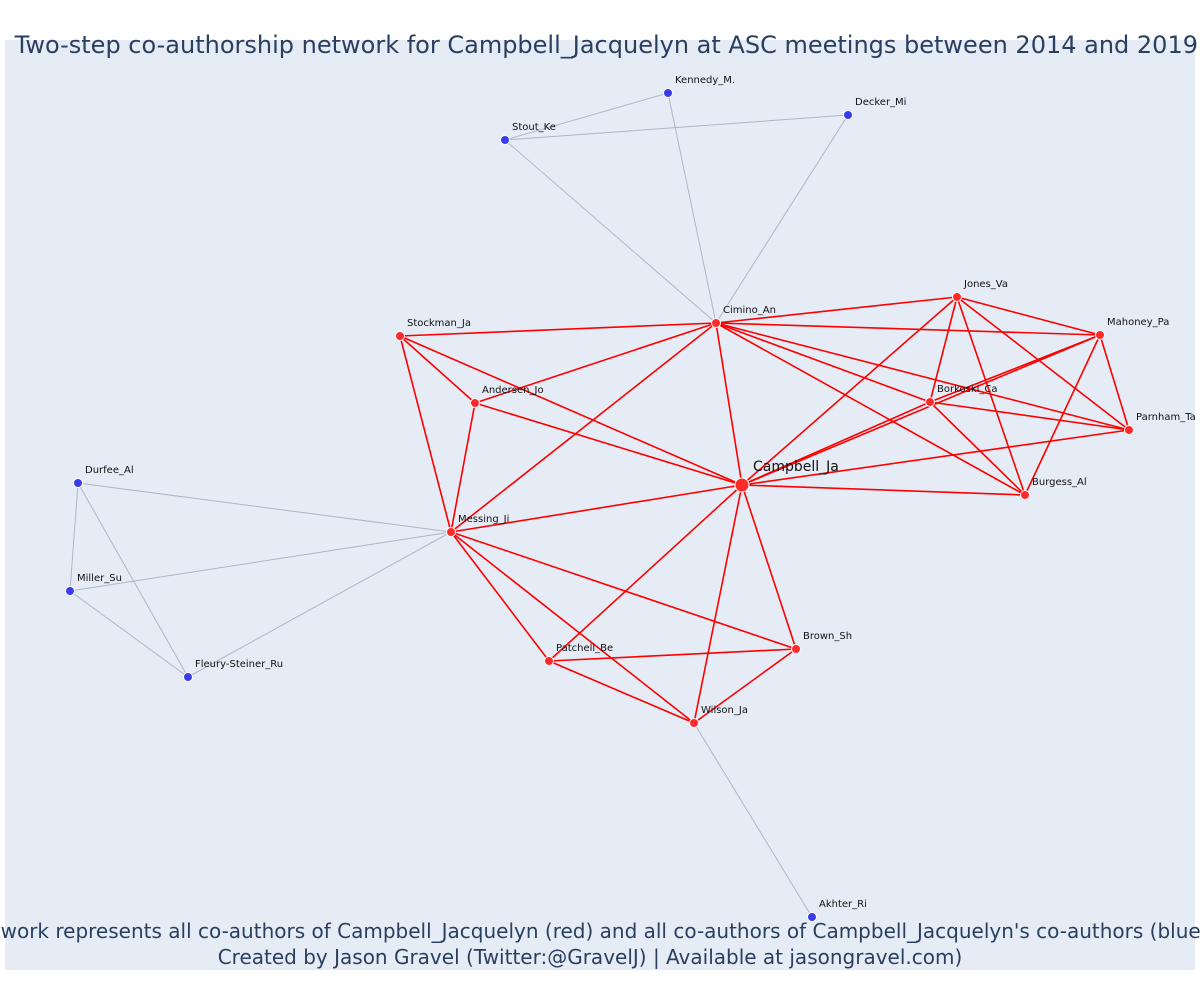 The image size is (1200, 1004). What do you see at coordinates (513, 390) in the screenshot?
I see `node-label-Andersen_Jo: Andersen_Jo` at bounding box center [513, 390].